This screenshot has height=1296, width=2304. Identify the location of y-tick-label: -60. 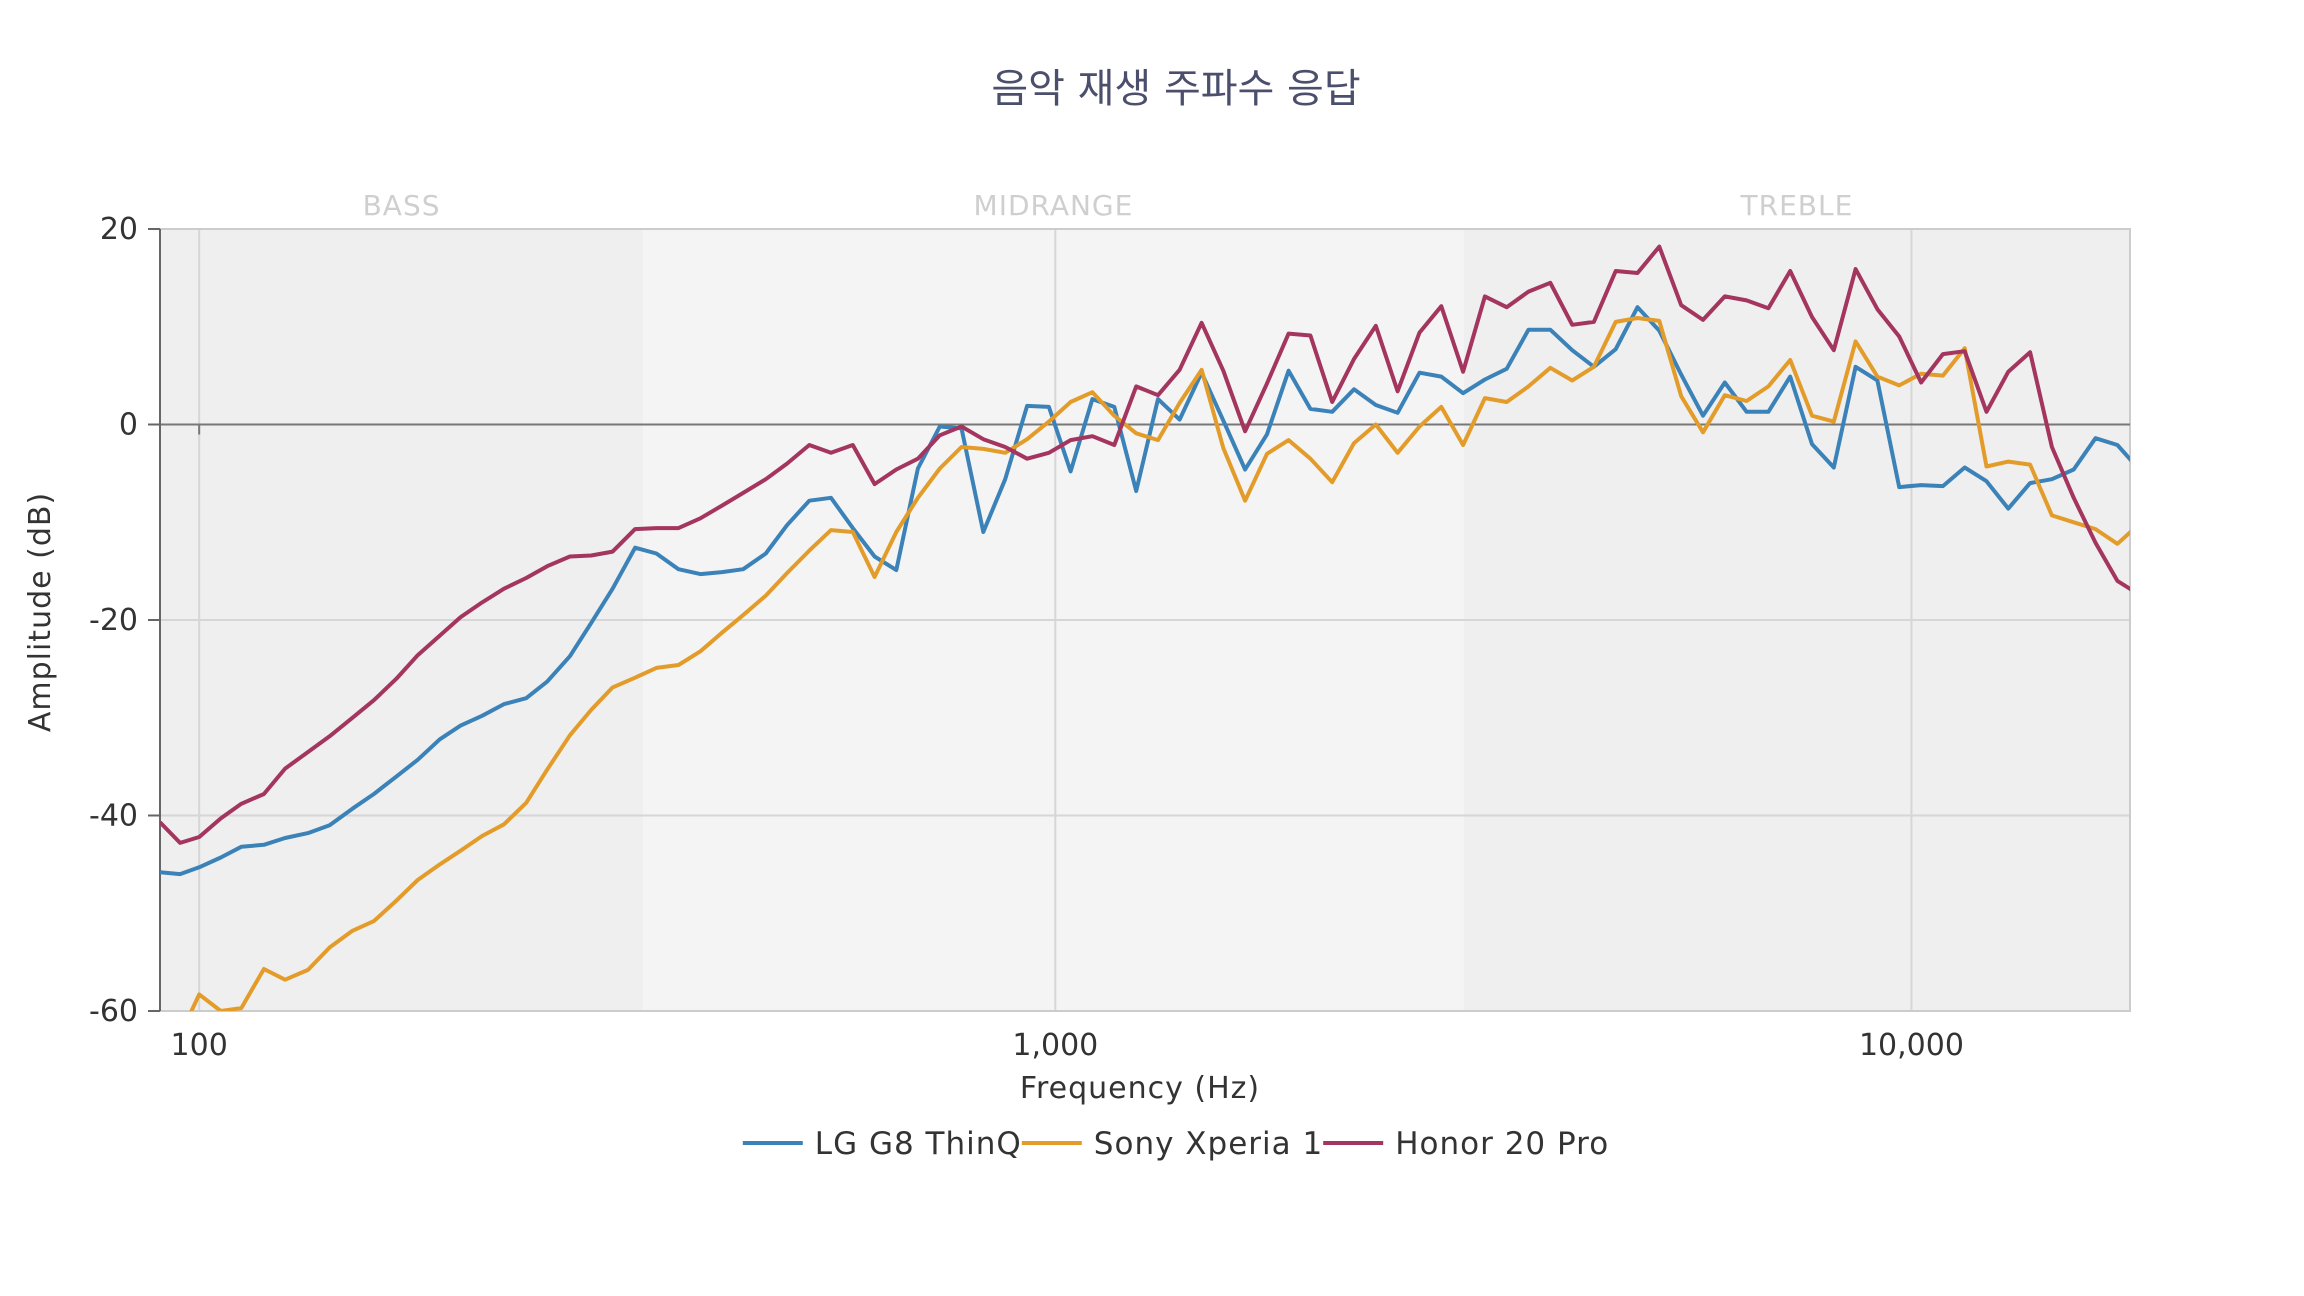
(113, 1011).